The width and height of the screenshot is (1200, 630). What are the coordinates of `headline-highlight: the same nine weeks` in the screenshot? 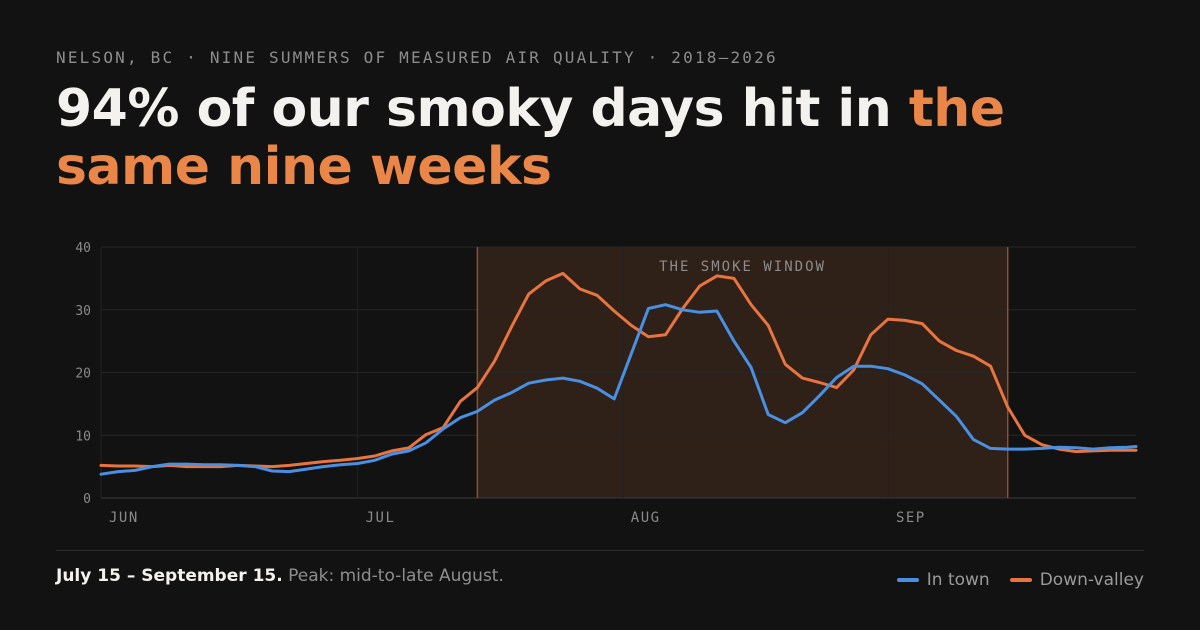 It's located at (530, 138).